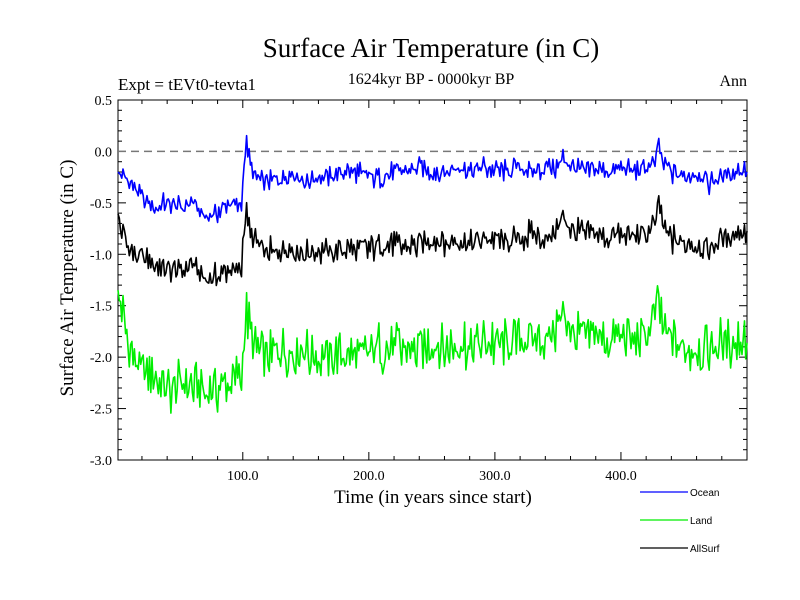  Describe the element at coordinates (432, 241) in the screenshot. I see `series-line-allsurf` at that location.